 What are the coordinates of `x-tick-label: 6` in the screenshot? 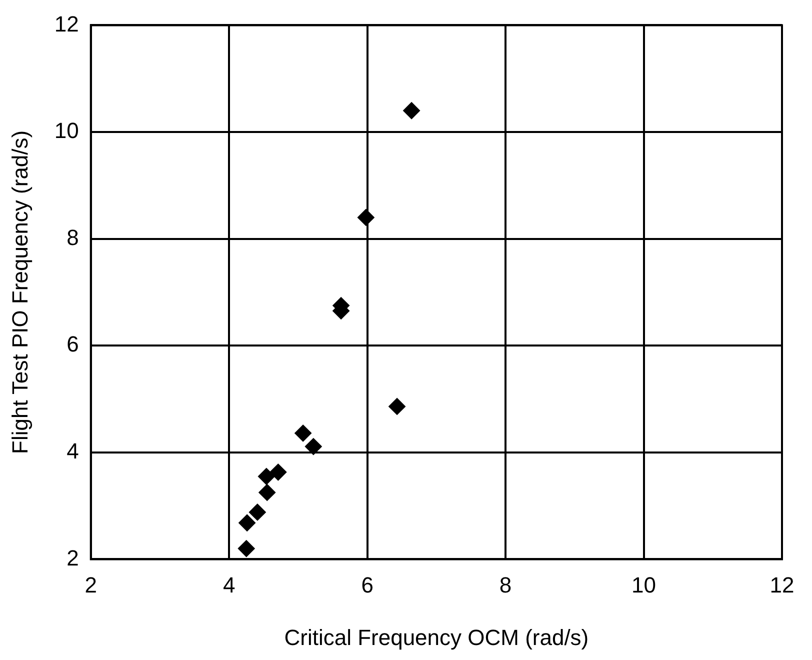 It's located at (367, 585).